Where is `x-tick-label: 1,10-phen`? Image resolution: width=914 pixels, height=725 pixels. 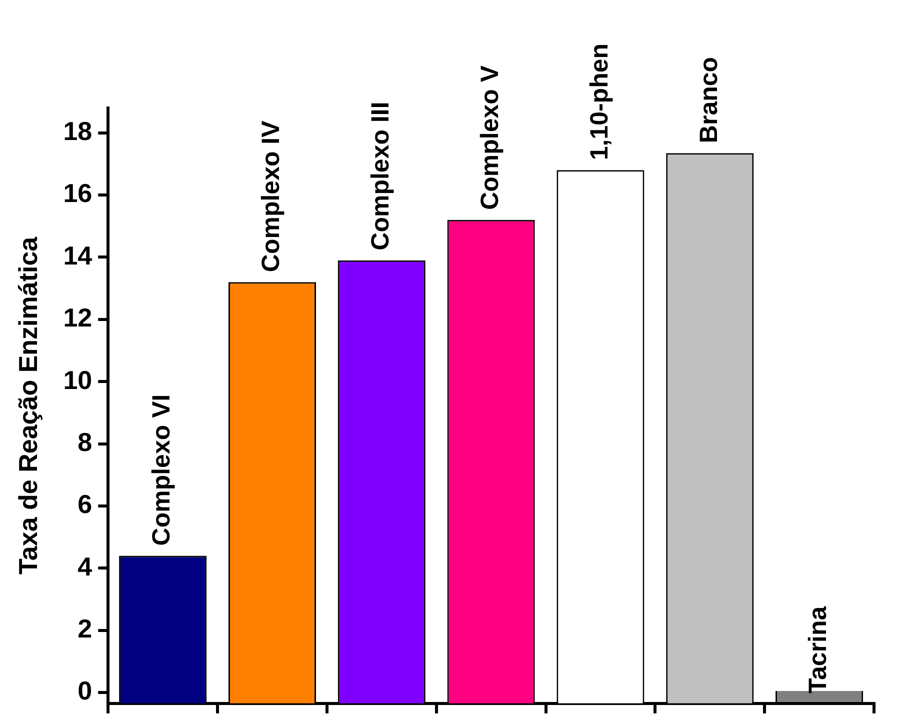 x-tick-label: 1,10-phen is located at coordinates (599, 101).